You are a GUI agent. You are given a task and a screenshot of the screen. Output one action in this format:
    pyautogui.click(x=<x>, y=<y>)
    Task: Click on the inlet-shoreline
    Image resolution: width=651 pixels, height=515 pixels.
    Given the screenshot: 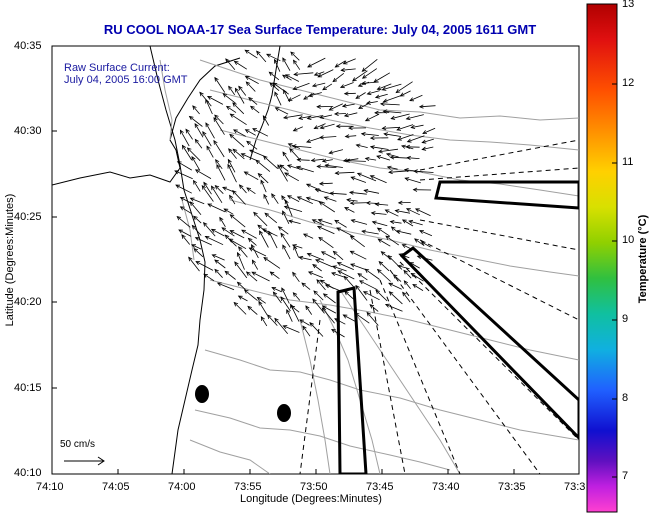 What is the action you would take?
    pyautogui.click(x=146, y=121)
    